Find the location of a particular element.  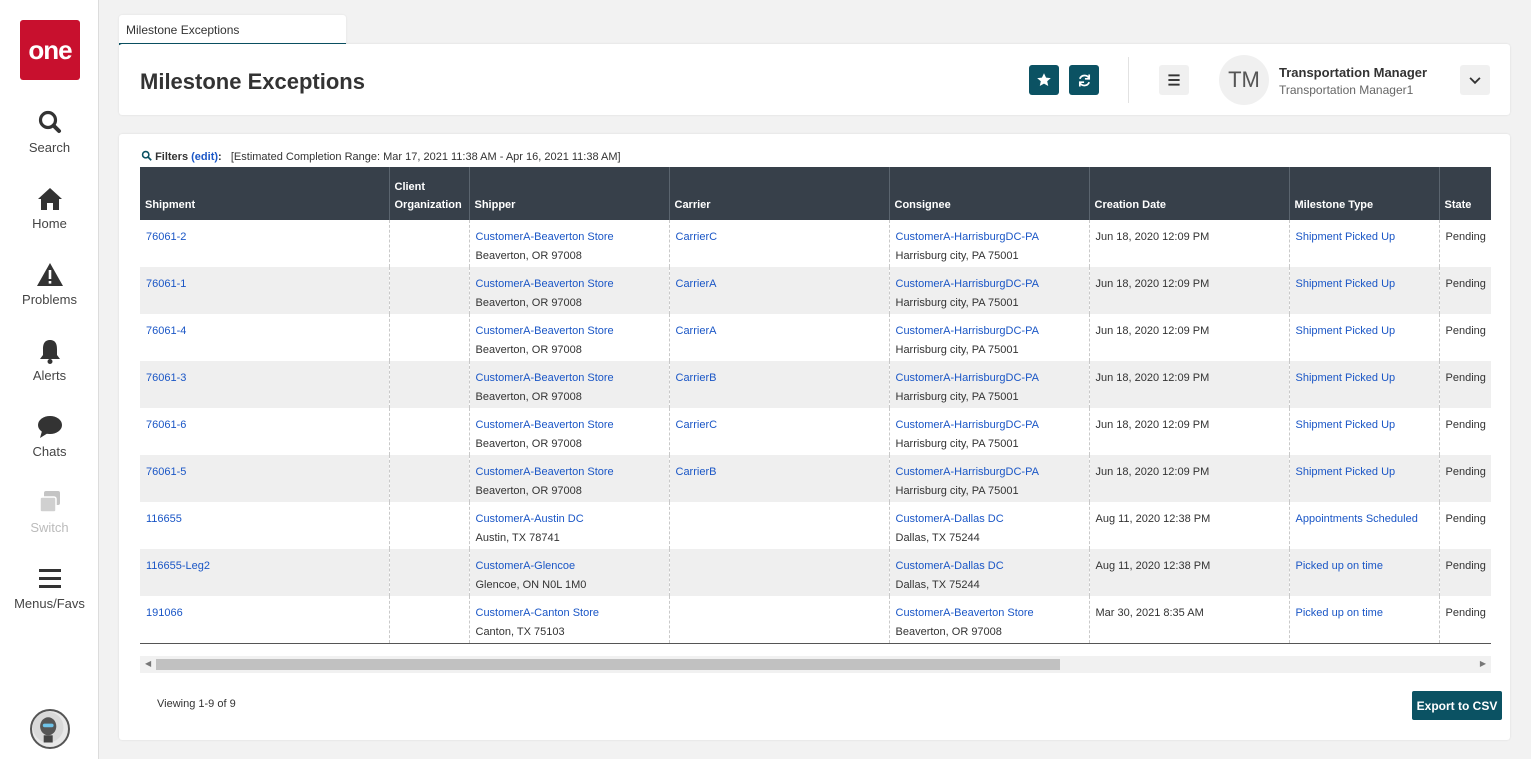

shipper-location: Beaverton, OR 97008 is located at coordinates (528, 491).